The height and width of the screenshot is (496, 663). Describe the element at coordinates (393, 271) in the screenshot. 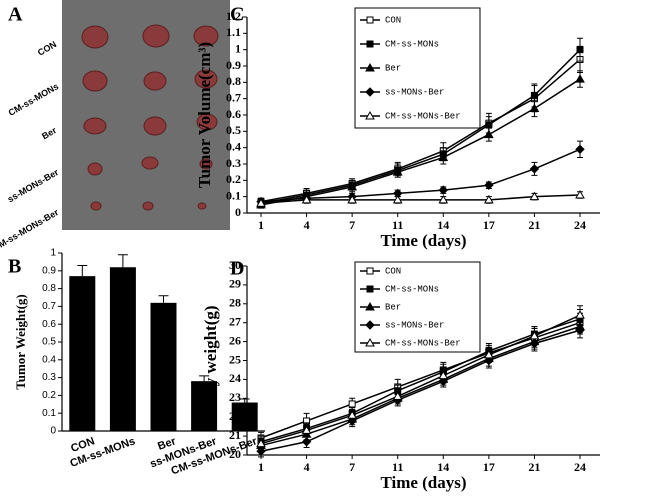

I see `legend-label: CON` at that location.